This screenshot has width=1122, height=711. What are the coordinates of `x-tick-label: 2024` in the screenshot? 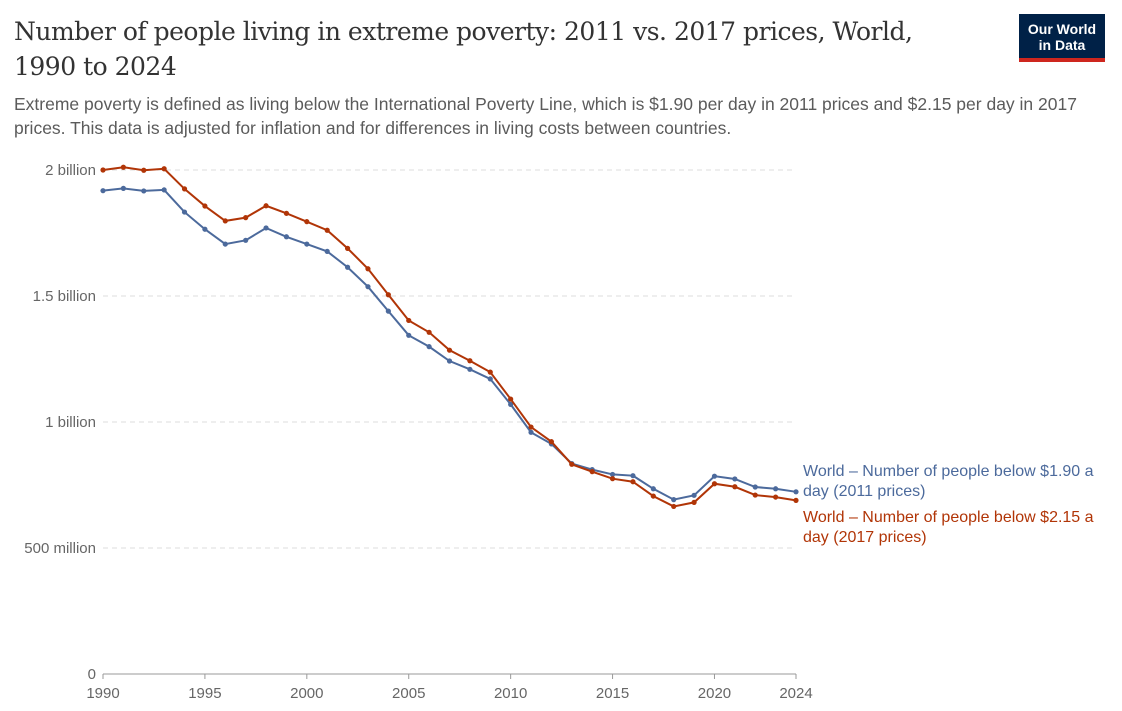 It's located at (795, 693).